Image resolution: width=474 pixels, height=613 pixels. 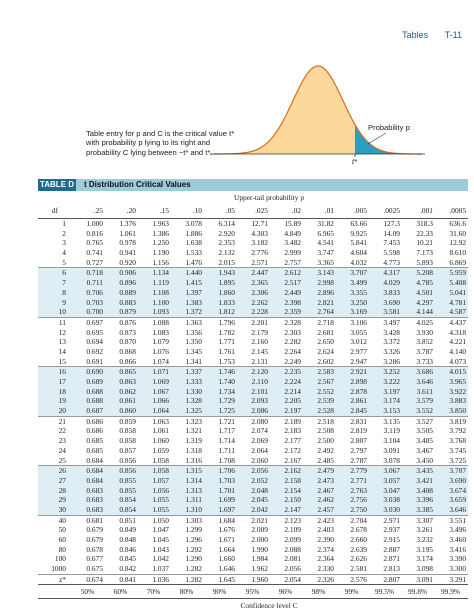 What do you see at coordinates (64, 262) in the screenshot?
I see `df-cell: 5` at bounding box center [64, 262].